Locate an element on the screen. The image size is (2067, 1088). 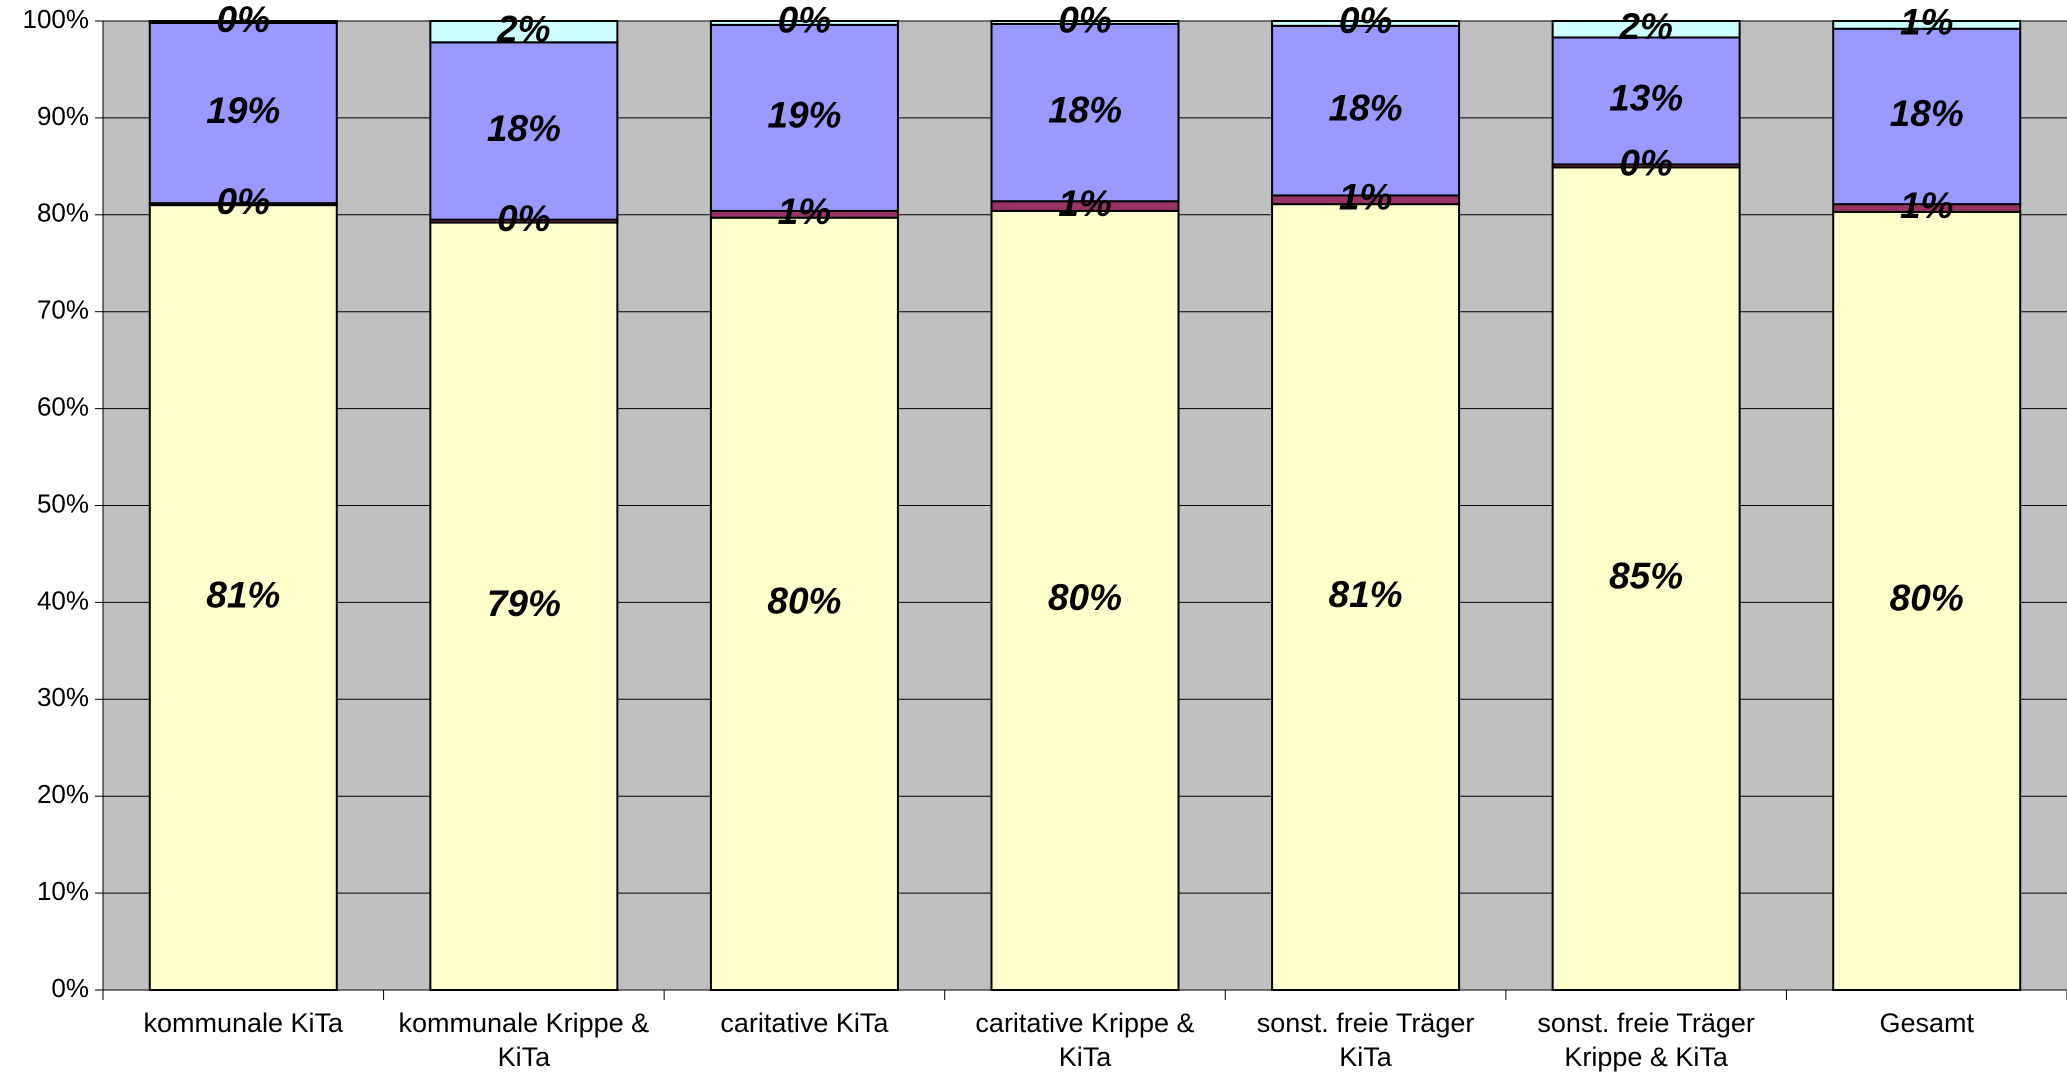
x-tick-label: caritative Krippe & KiTa is located at coordinates (1085, 1040).